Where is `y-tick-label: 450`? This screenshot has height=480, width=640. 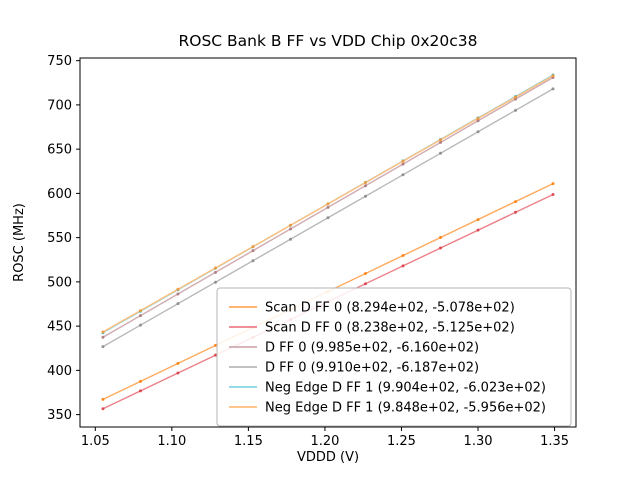 y-tick-label: 450 is located at coordinates (59, 327).